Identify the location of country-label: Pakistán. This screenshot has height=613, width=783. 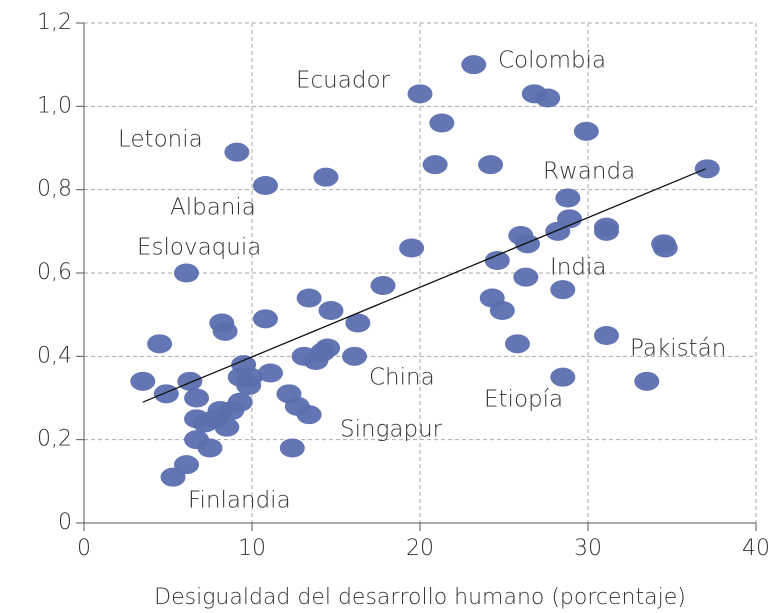
(678, 349).